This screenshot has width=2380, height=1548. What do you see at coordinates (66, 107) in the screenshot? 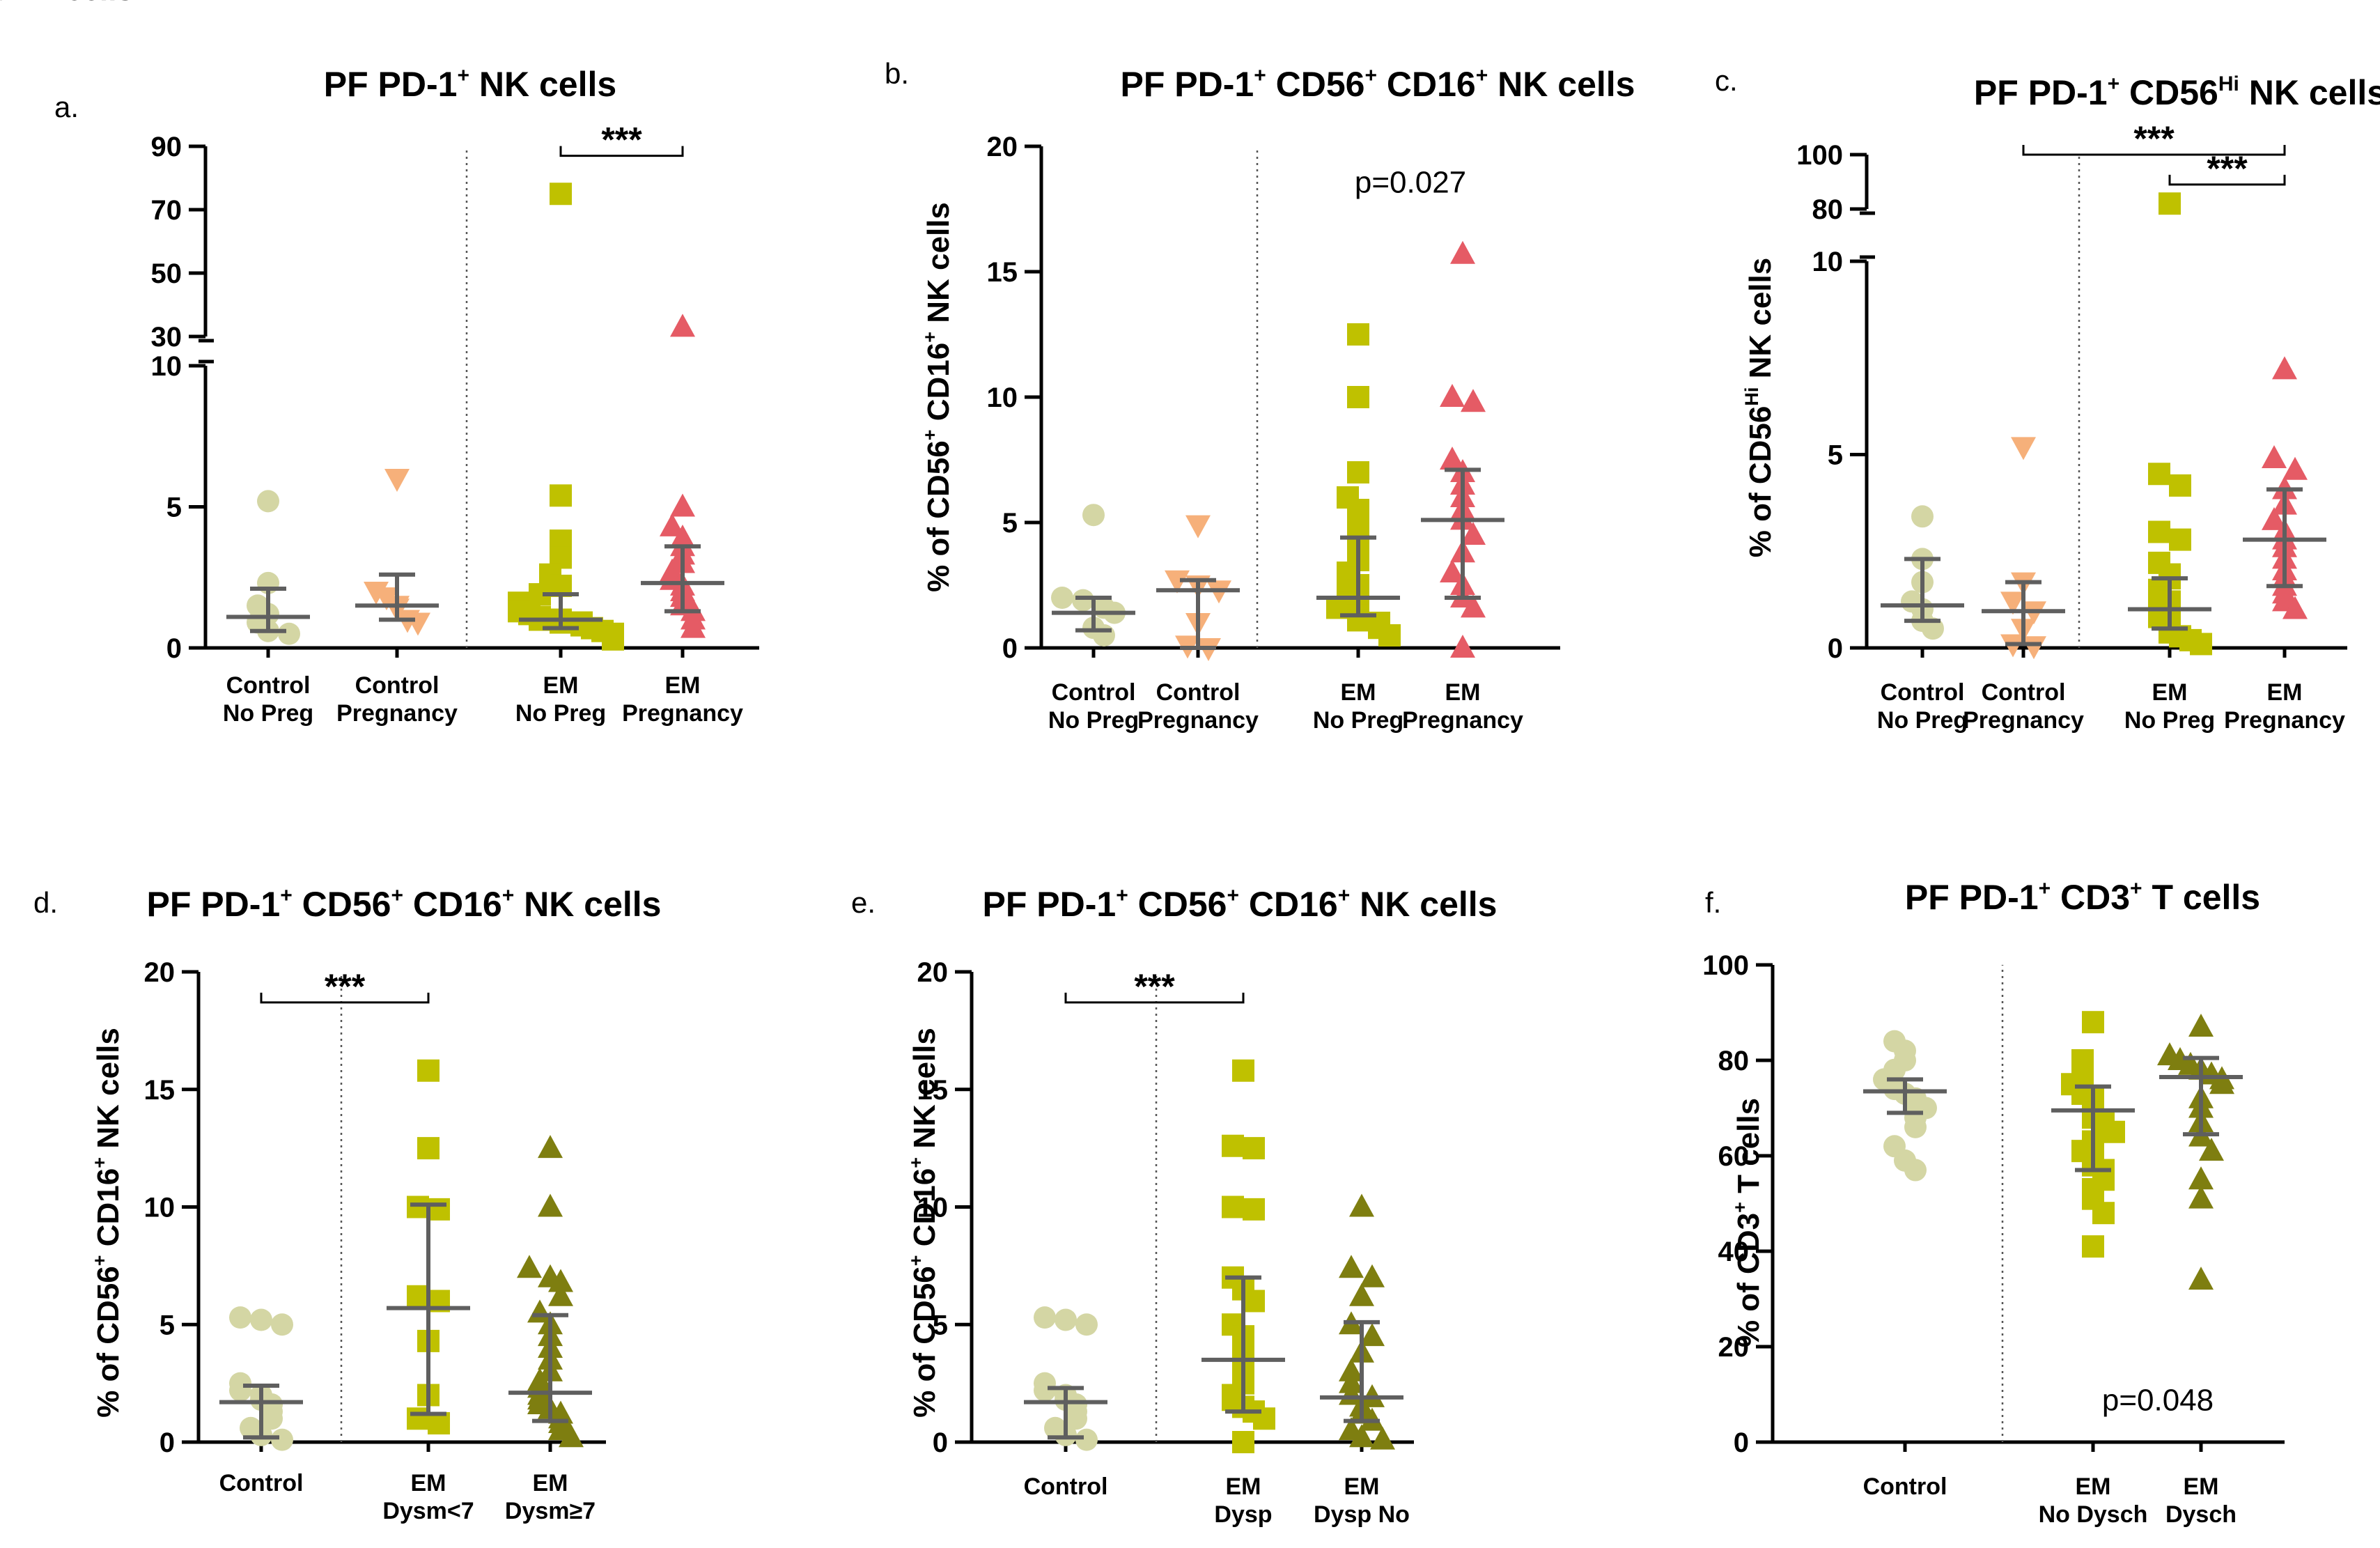
I see `panel-letter: a.` at bounding box center [66, 107].